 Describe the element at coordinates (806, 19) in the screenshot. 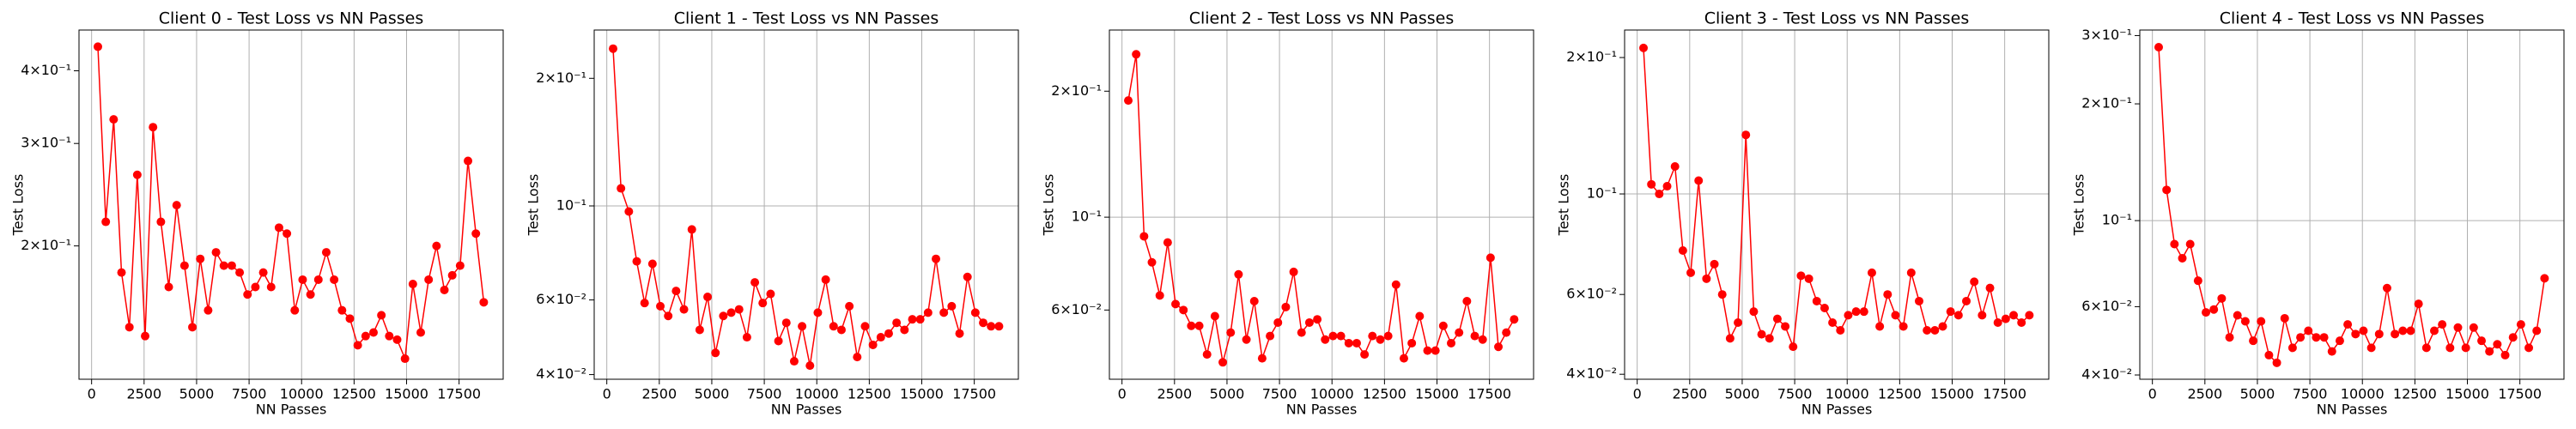

I see `subplot-title: Client 1 - Test Loss vs NN Passes` at that location.